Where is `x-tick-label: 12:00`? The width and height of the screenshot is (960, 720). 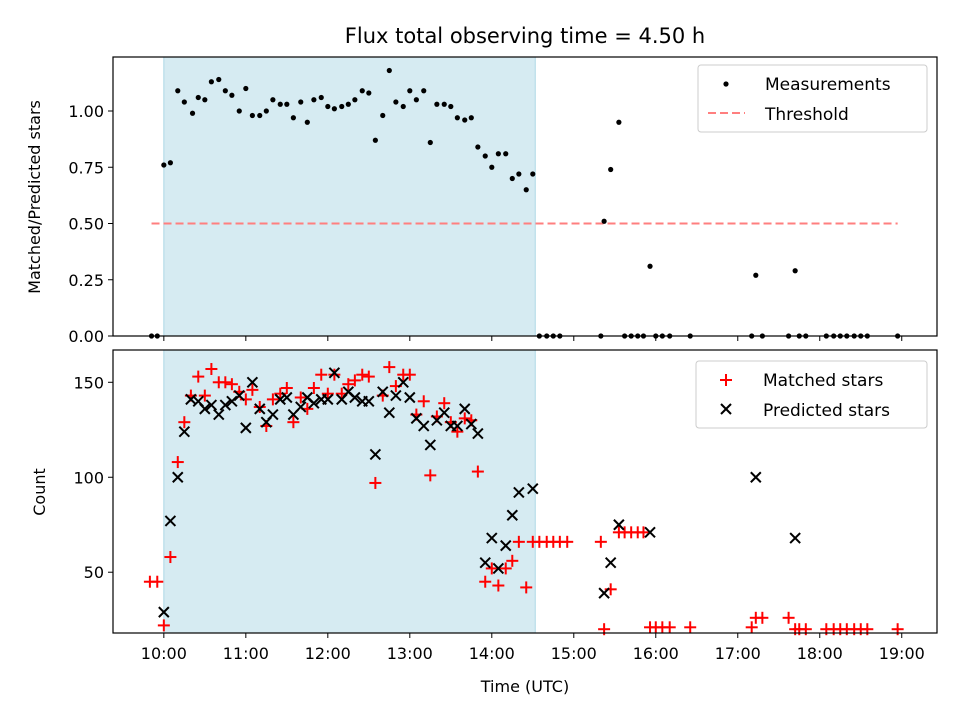 x-tick-label: 12:00 is located at coordinates (328, 653).